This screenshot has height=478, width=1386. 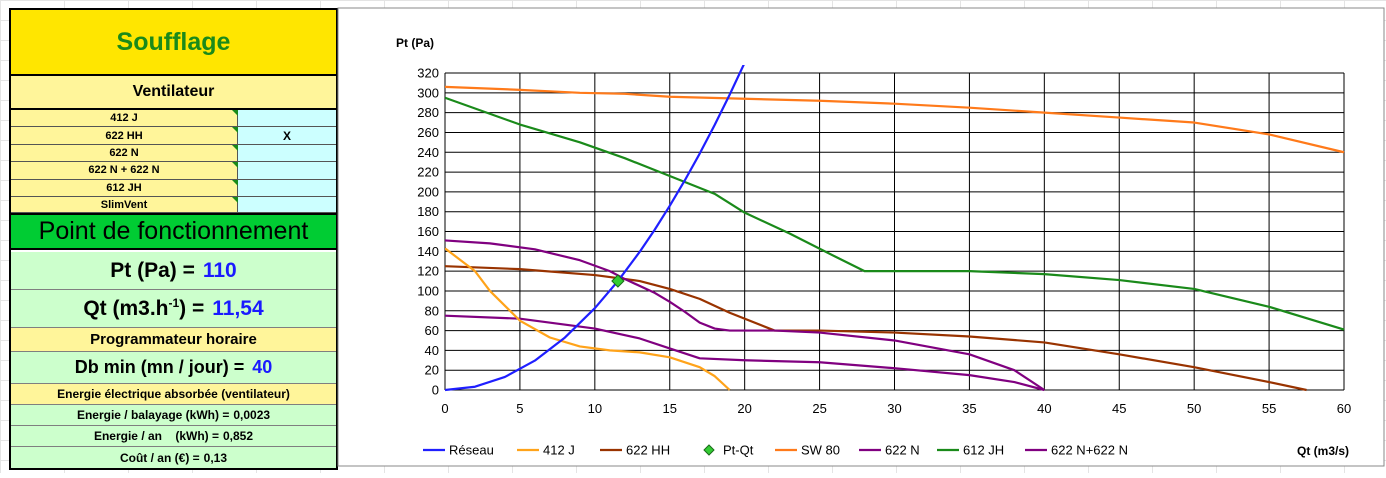 What do you see at coordinates (432, 370) in the screenshot?
I see `y-tick-label: 20` at bounding box center [432, 370].